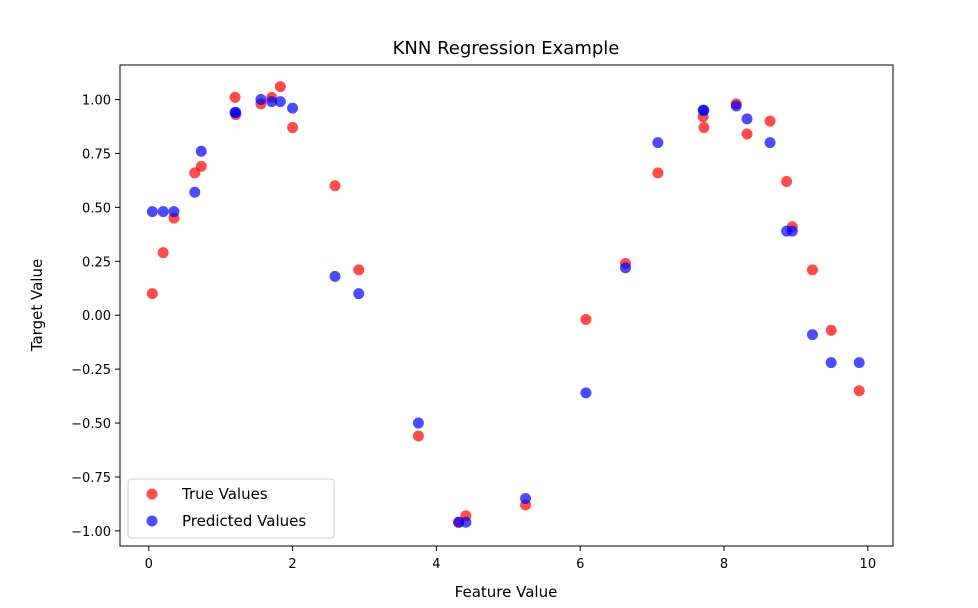  What do you see at coordinates (91, 370) in the screenshot?
I see `y-tick-label: −0.25` at bounding box center [91, 370].